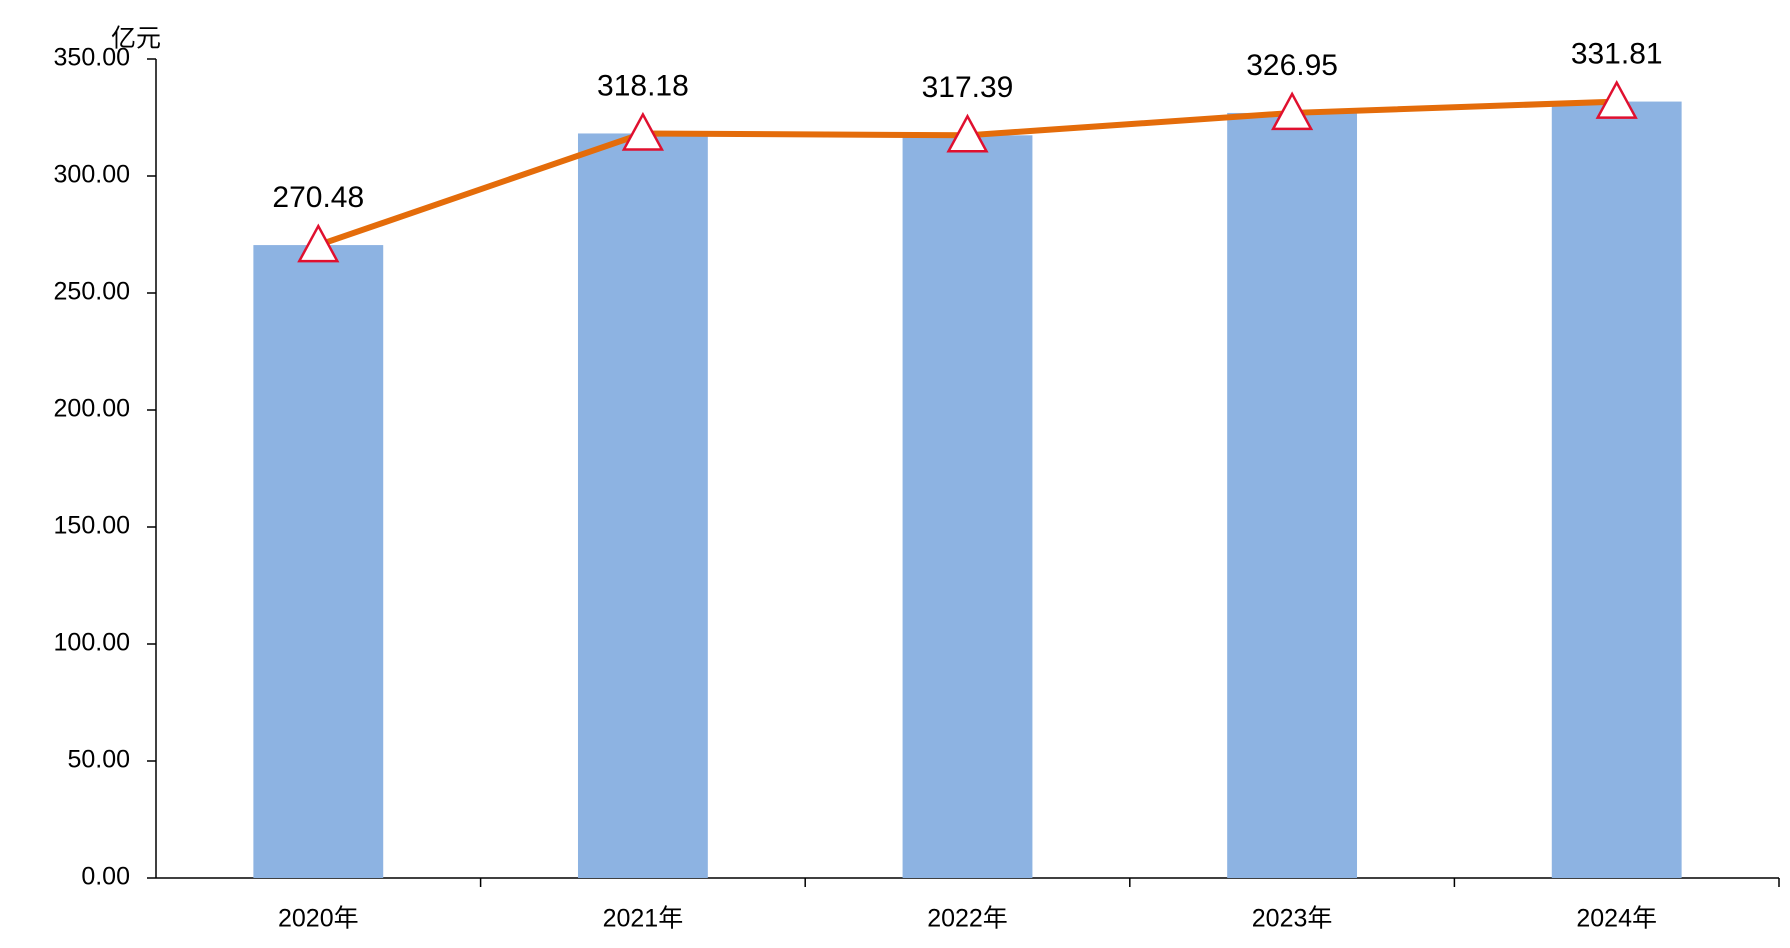  What do you see at coordinates (92, 58) in the screenshot?
I see `y-tick-label: 350.00` at bounding box center [92, 58].